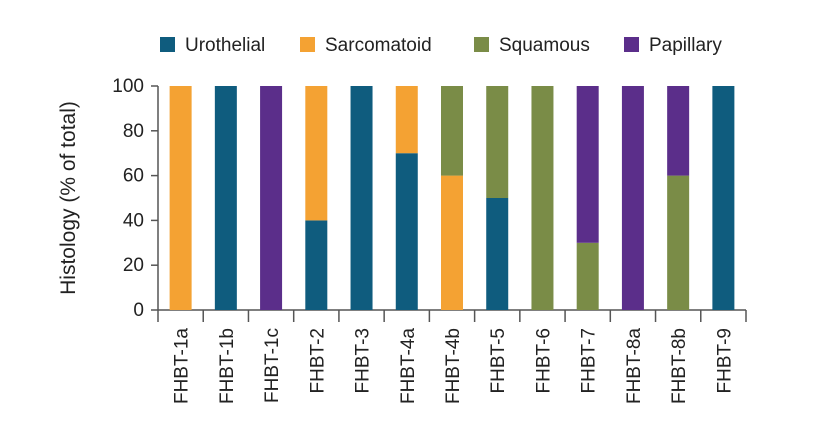 This screenshot has height=444, width=822. I want to click on x-tick-label: FHBT-5, so click(498, 360).